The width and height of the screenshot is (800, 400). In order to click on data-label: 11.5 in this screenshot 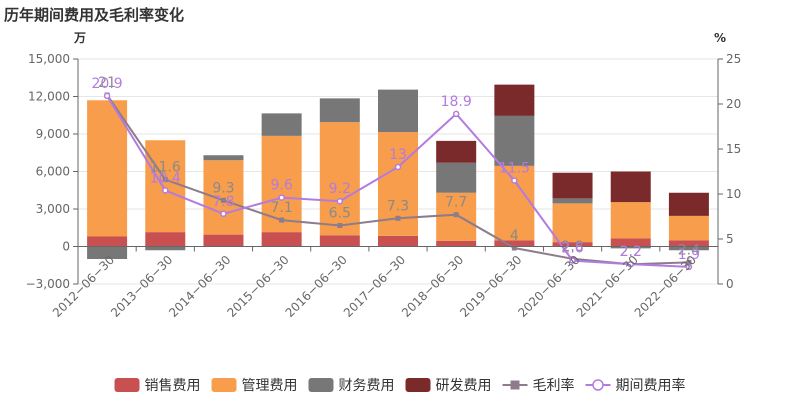, I will do `click(514, 169)`.